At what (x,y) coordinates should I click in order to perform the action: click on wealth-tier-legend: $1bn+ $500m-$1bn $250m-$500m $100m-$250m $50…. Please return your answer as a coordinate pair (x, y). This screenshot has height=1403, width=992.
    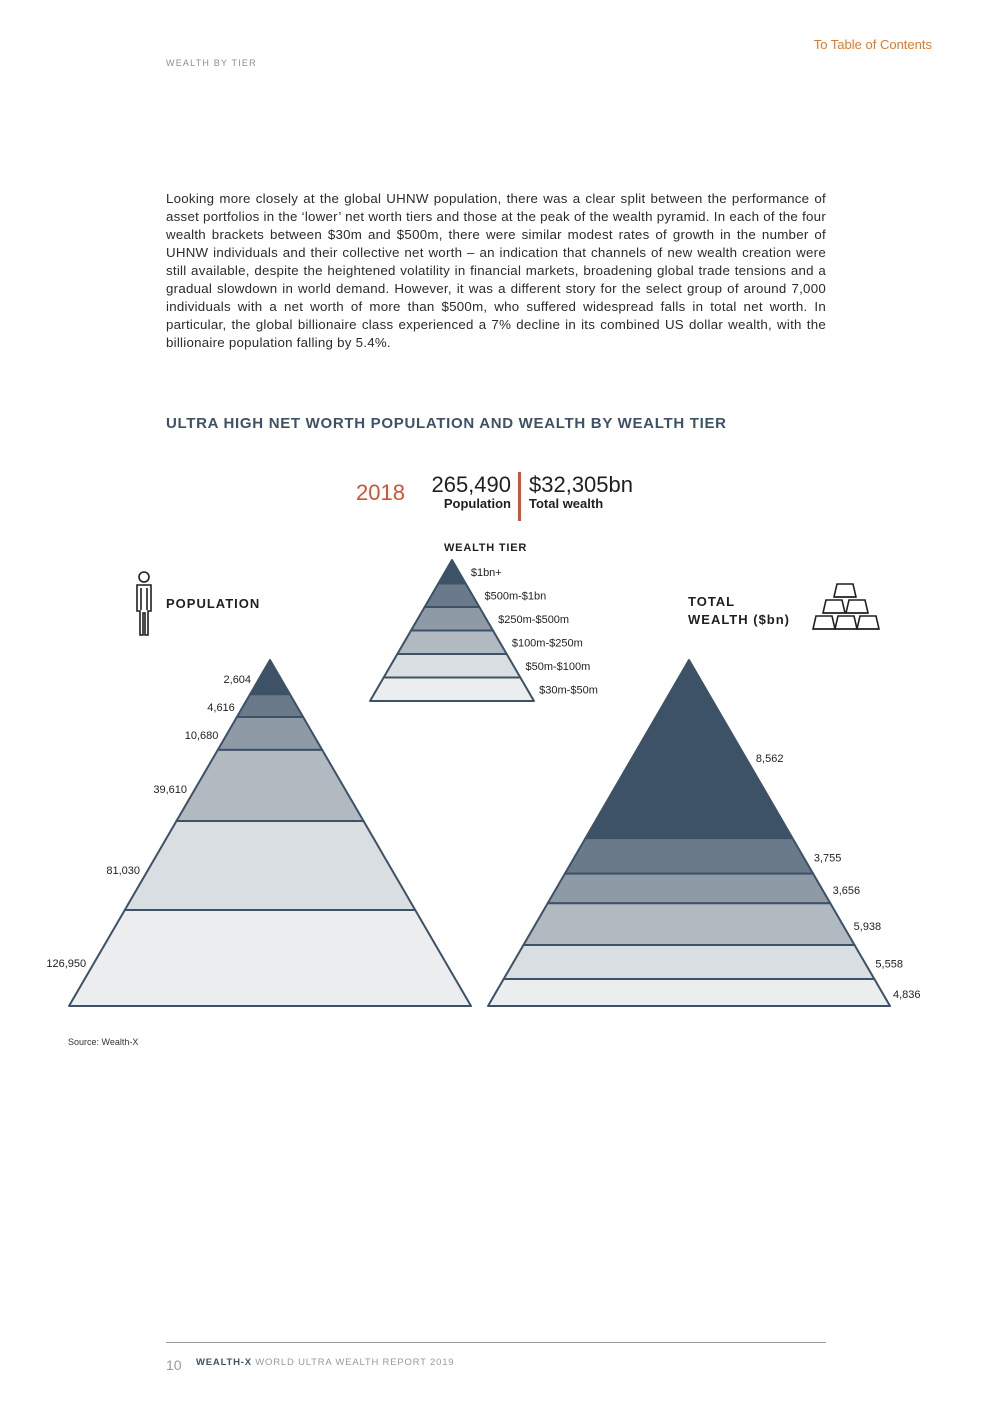
    Looking at the image, I should click on (483, 630).